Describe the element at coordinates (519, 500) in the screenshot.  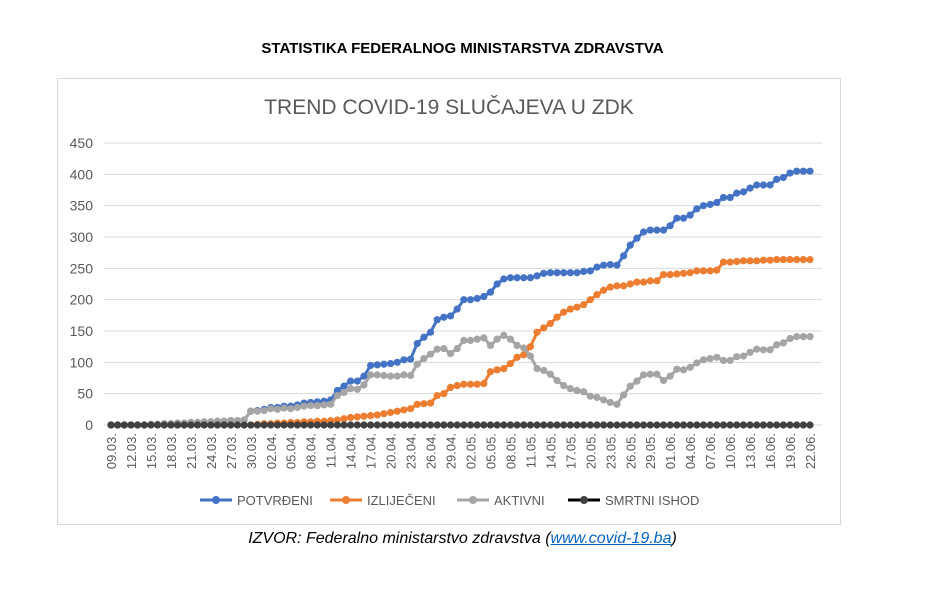
I see `legend-label: AKTIVNI` at that location.